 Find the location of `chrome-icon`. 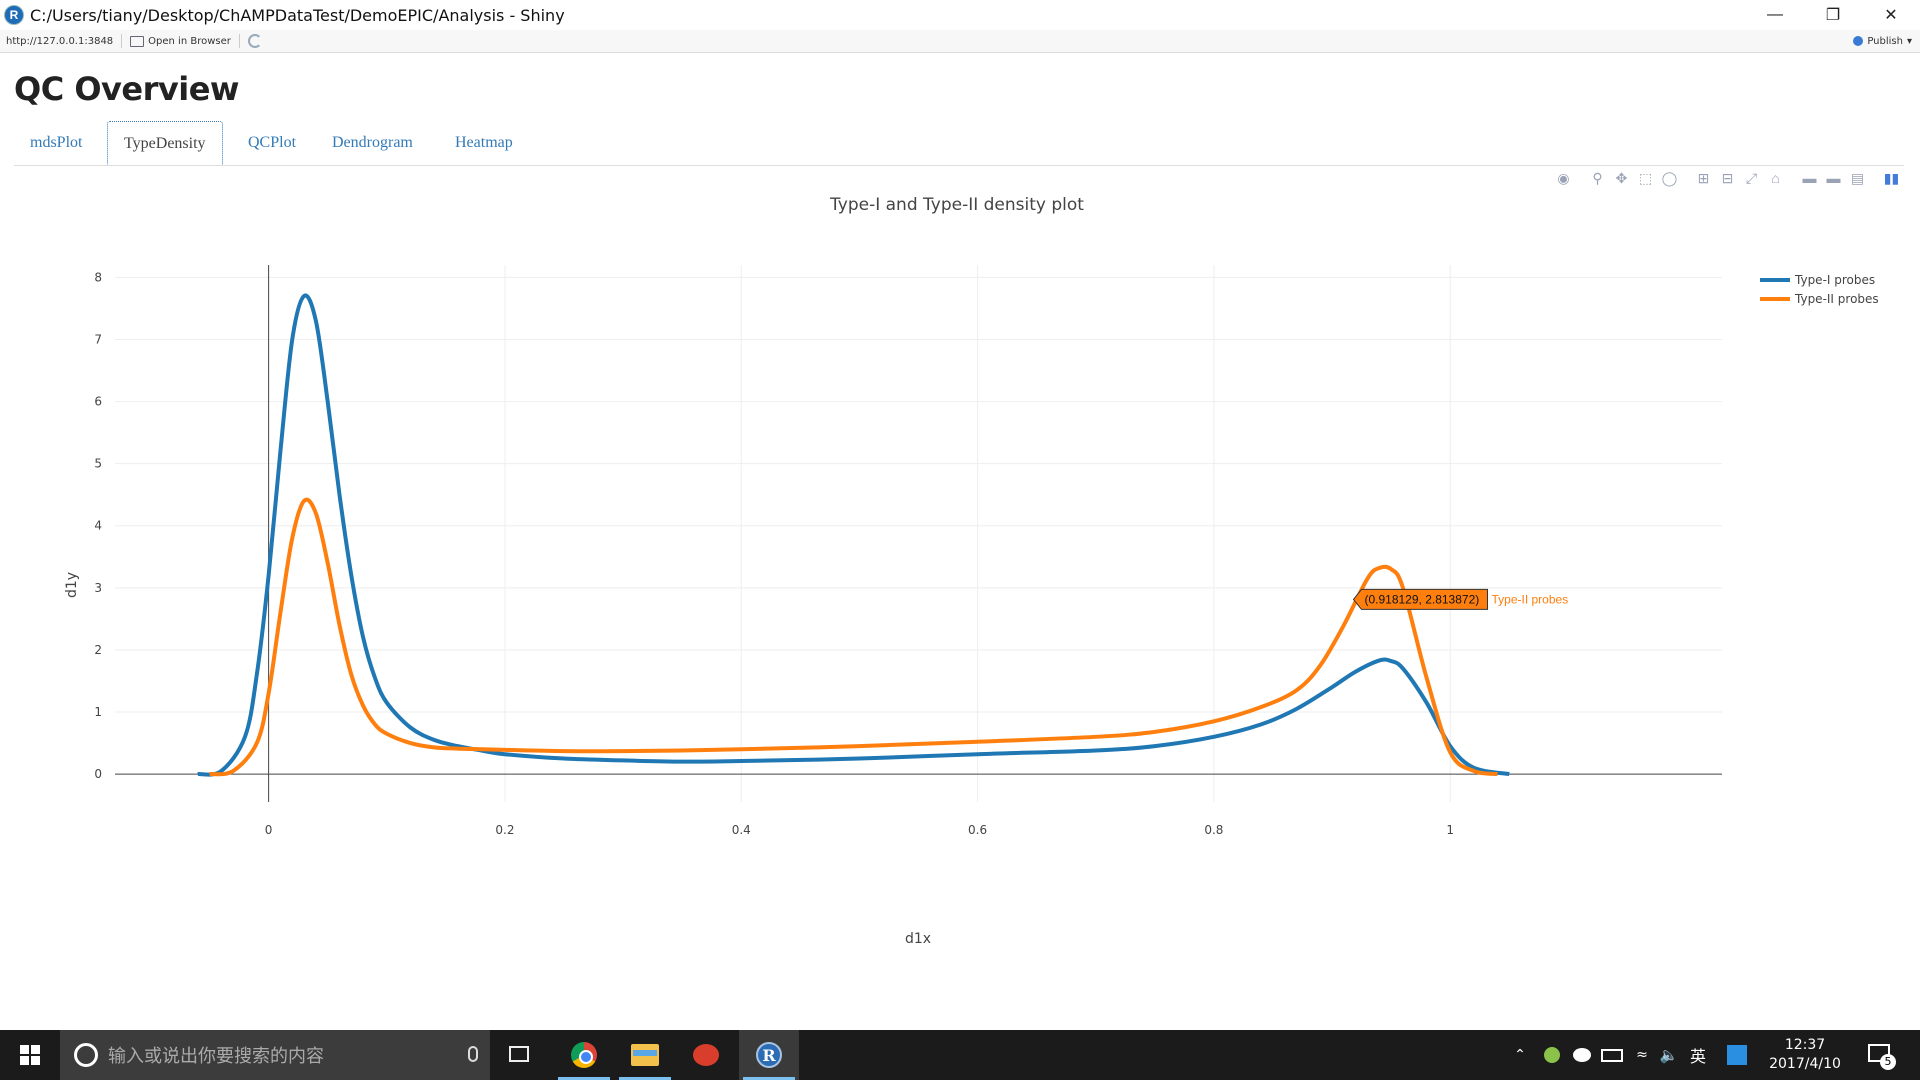

chrome-icon is located at coordinates (584, 1055).